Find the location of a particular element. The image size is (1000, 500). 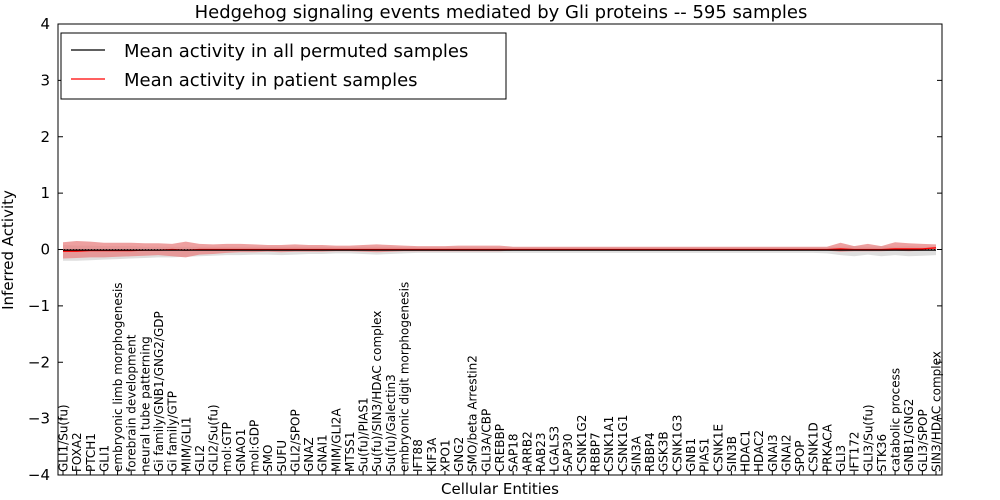

y-tick-label: −3 is located at coordinates (39, 419).